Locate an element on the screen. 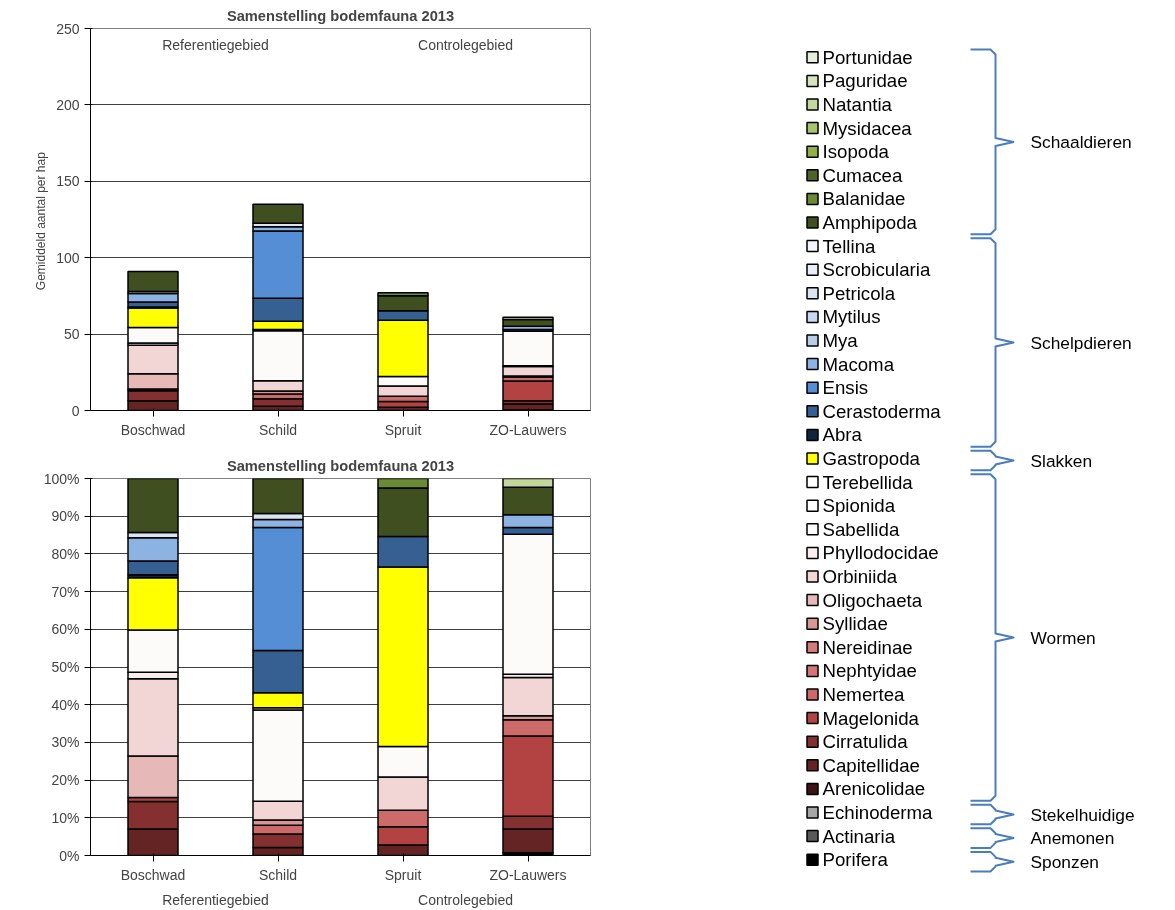 The image size is (1175, 910). legend-label: Portunidae is located at coordinates (867, 57).